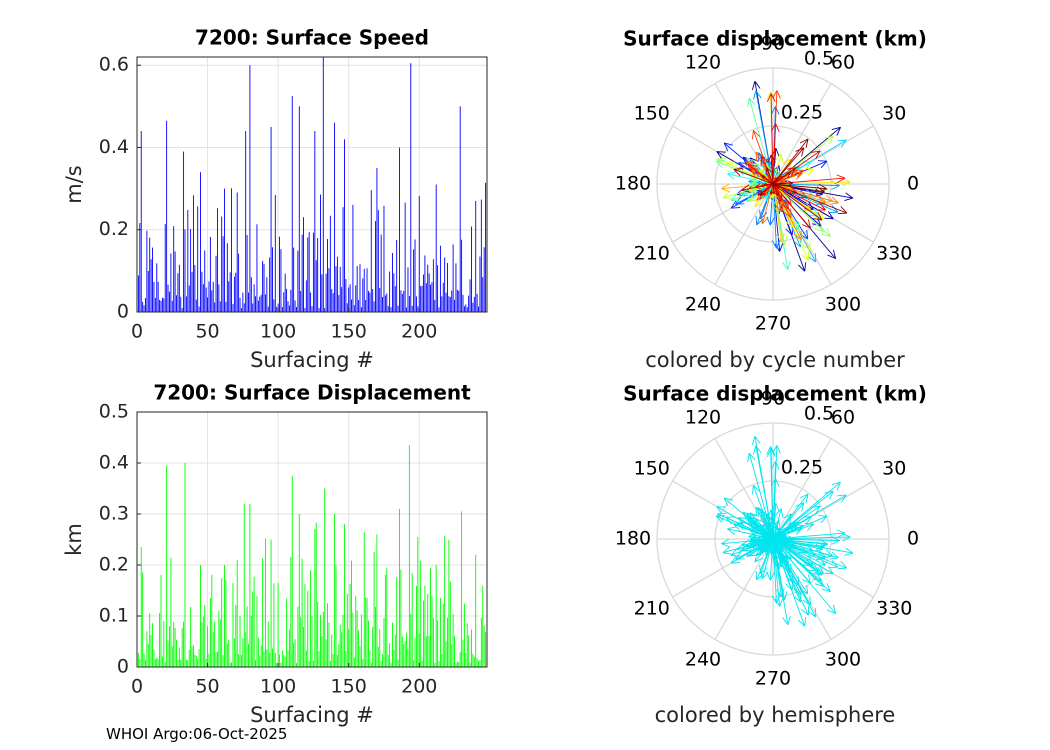 This screenshot has width=1050, height=750. I want to click on x-axis-label: Surfacing #, so click(312, 715).